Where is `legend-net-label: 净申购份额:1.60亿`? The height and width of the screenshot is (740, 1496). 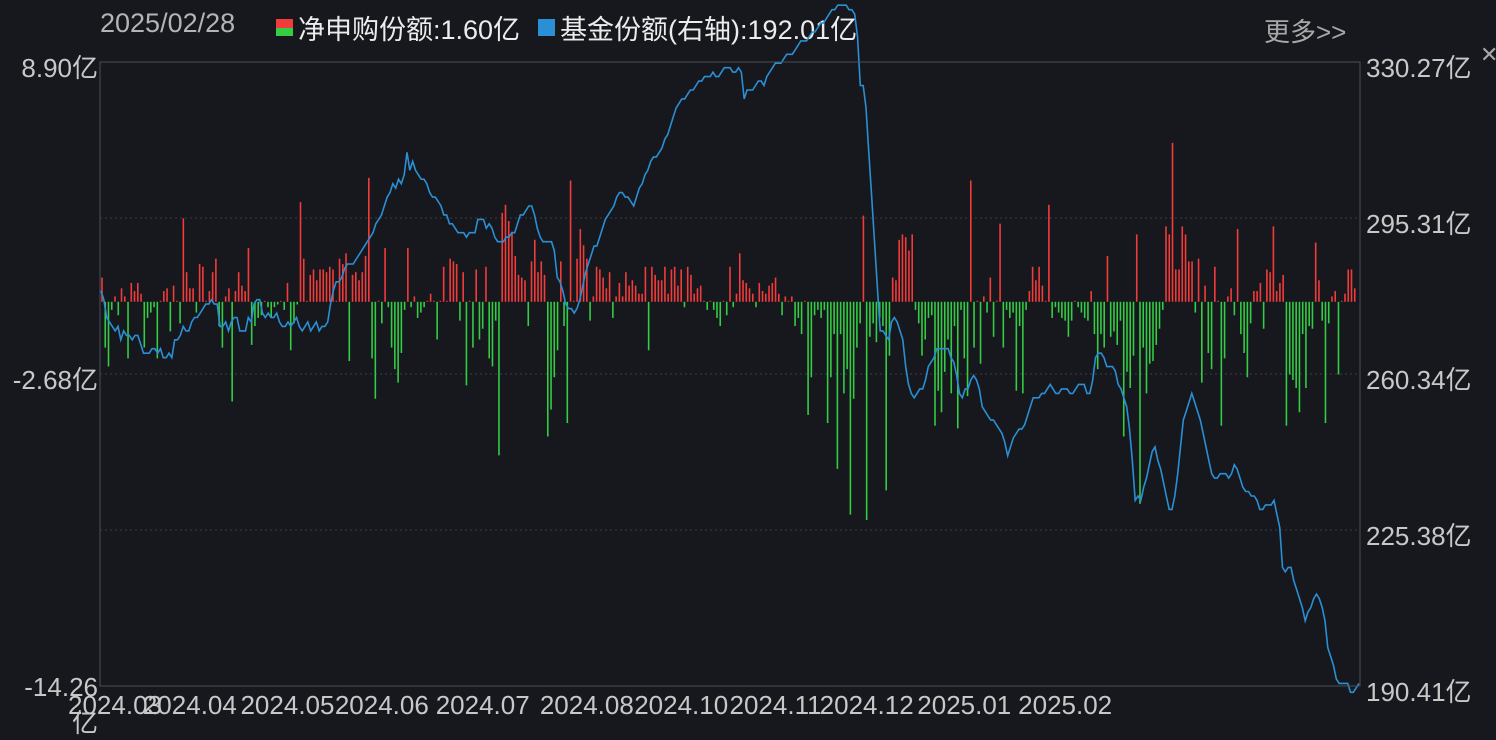 legend-net-label: 净申购份额:1.60亿 is located at coordinates (409, 30).